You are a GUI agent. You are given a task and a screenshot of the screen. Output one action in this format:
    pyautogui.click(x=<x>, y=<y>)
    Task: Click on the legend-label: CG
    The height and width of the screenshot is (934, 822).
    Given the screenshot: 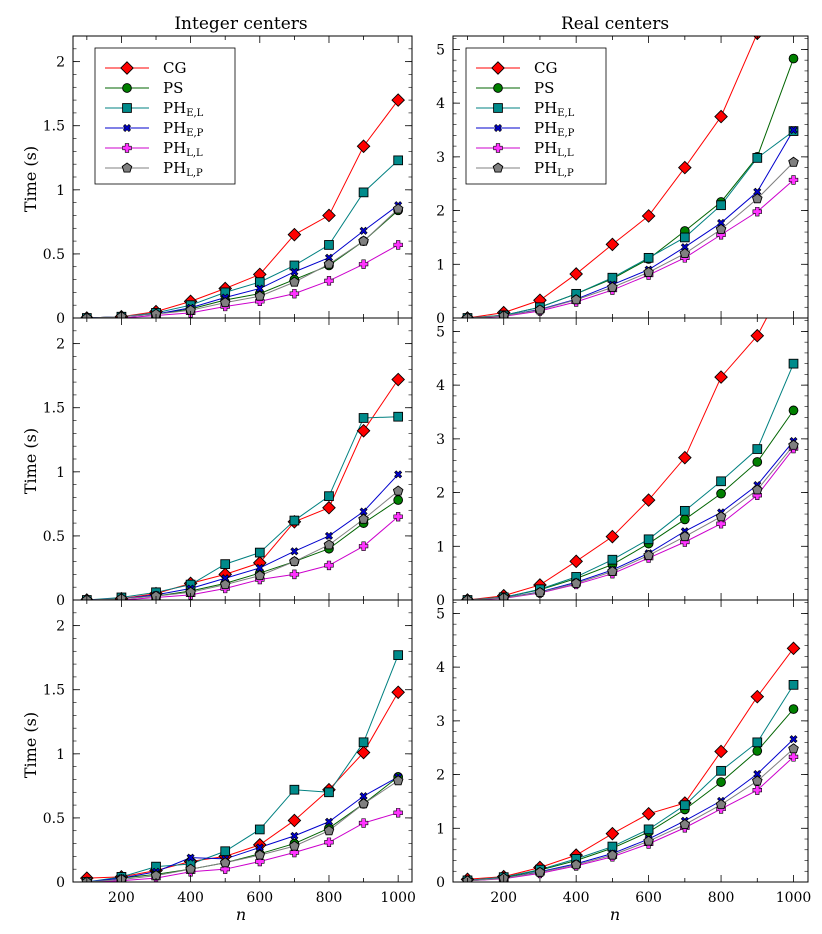 What is the action you would take?
    pyautogui.click(x=545, y=68)
    